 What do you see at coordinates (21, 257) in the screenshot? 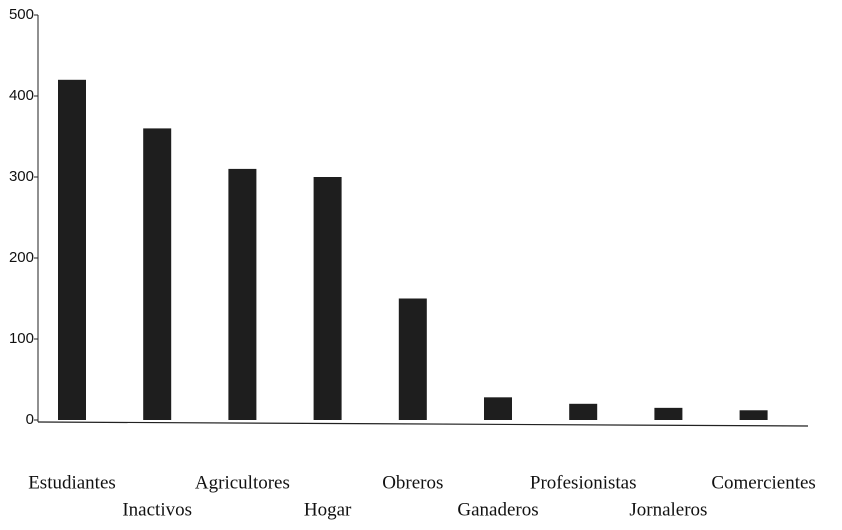
I see `y-tick-label: 200` at bounding box center [21, 257].